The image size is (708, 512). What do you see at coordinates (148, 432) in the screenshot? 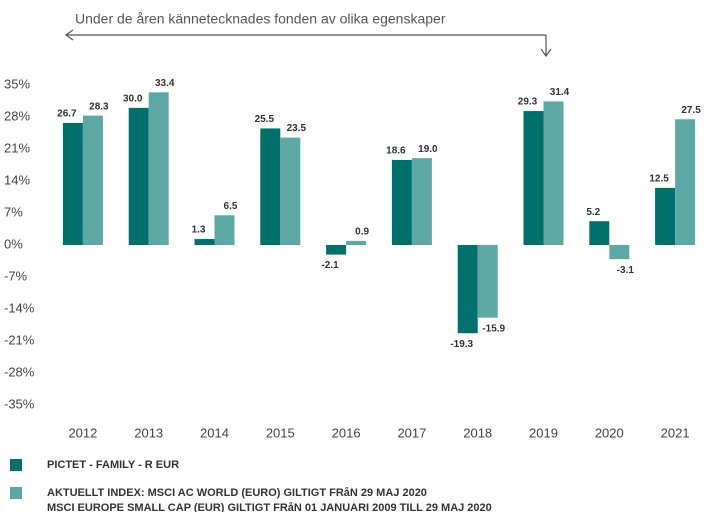
I see `x-tick-label: 2013` at bounding box center [148, 432].